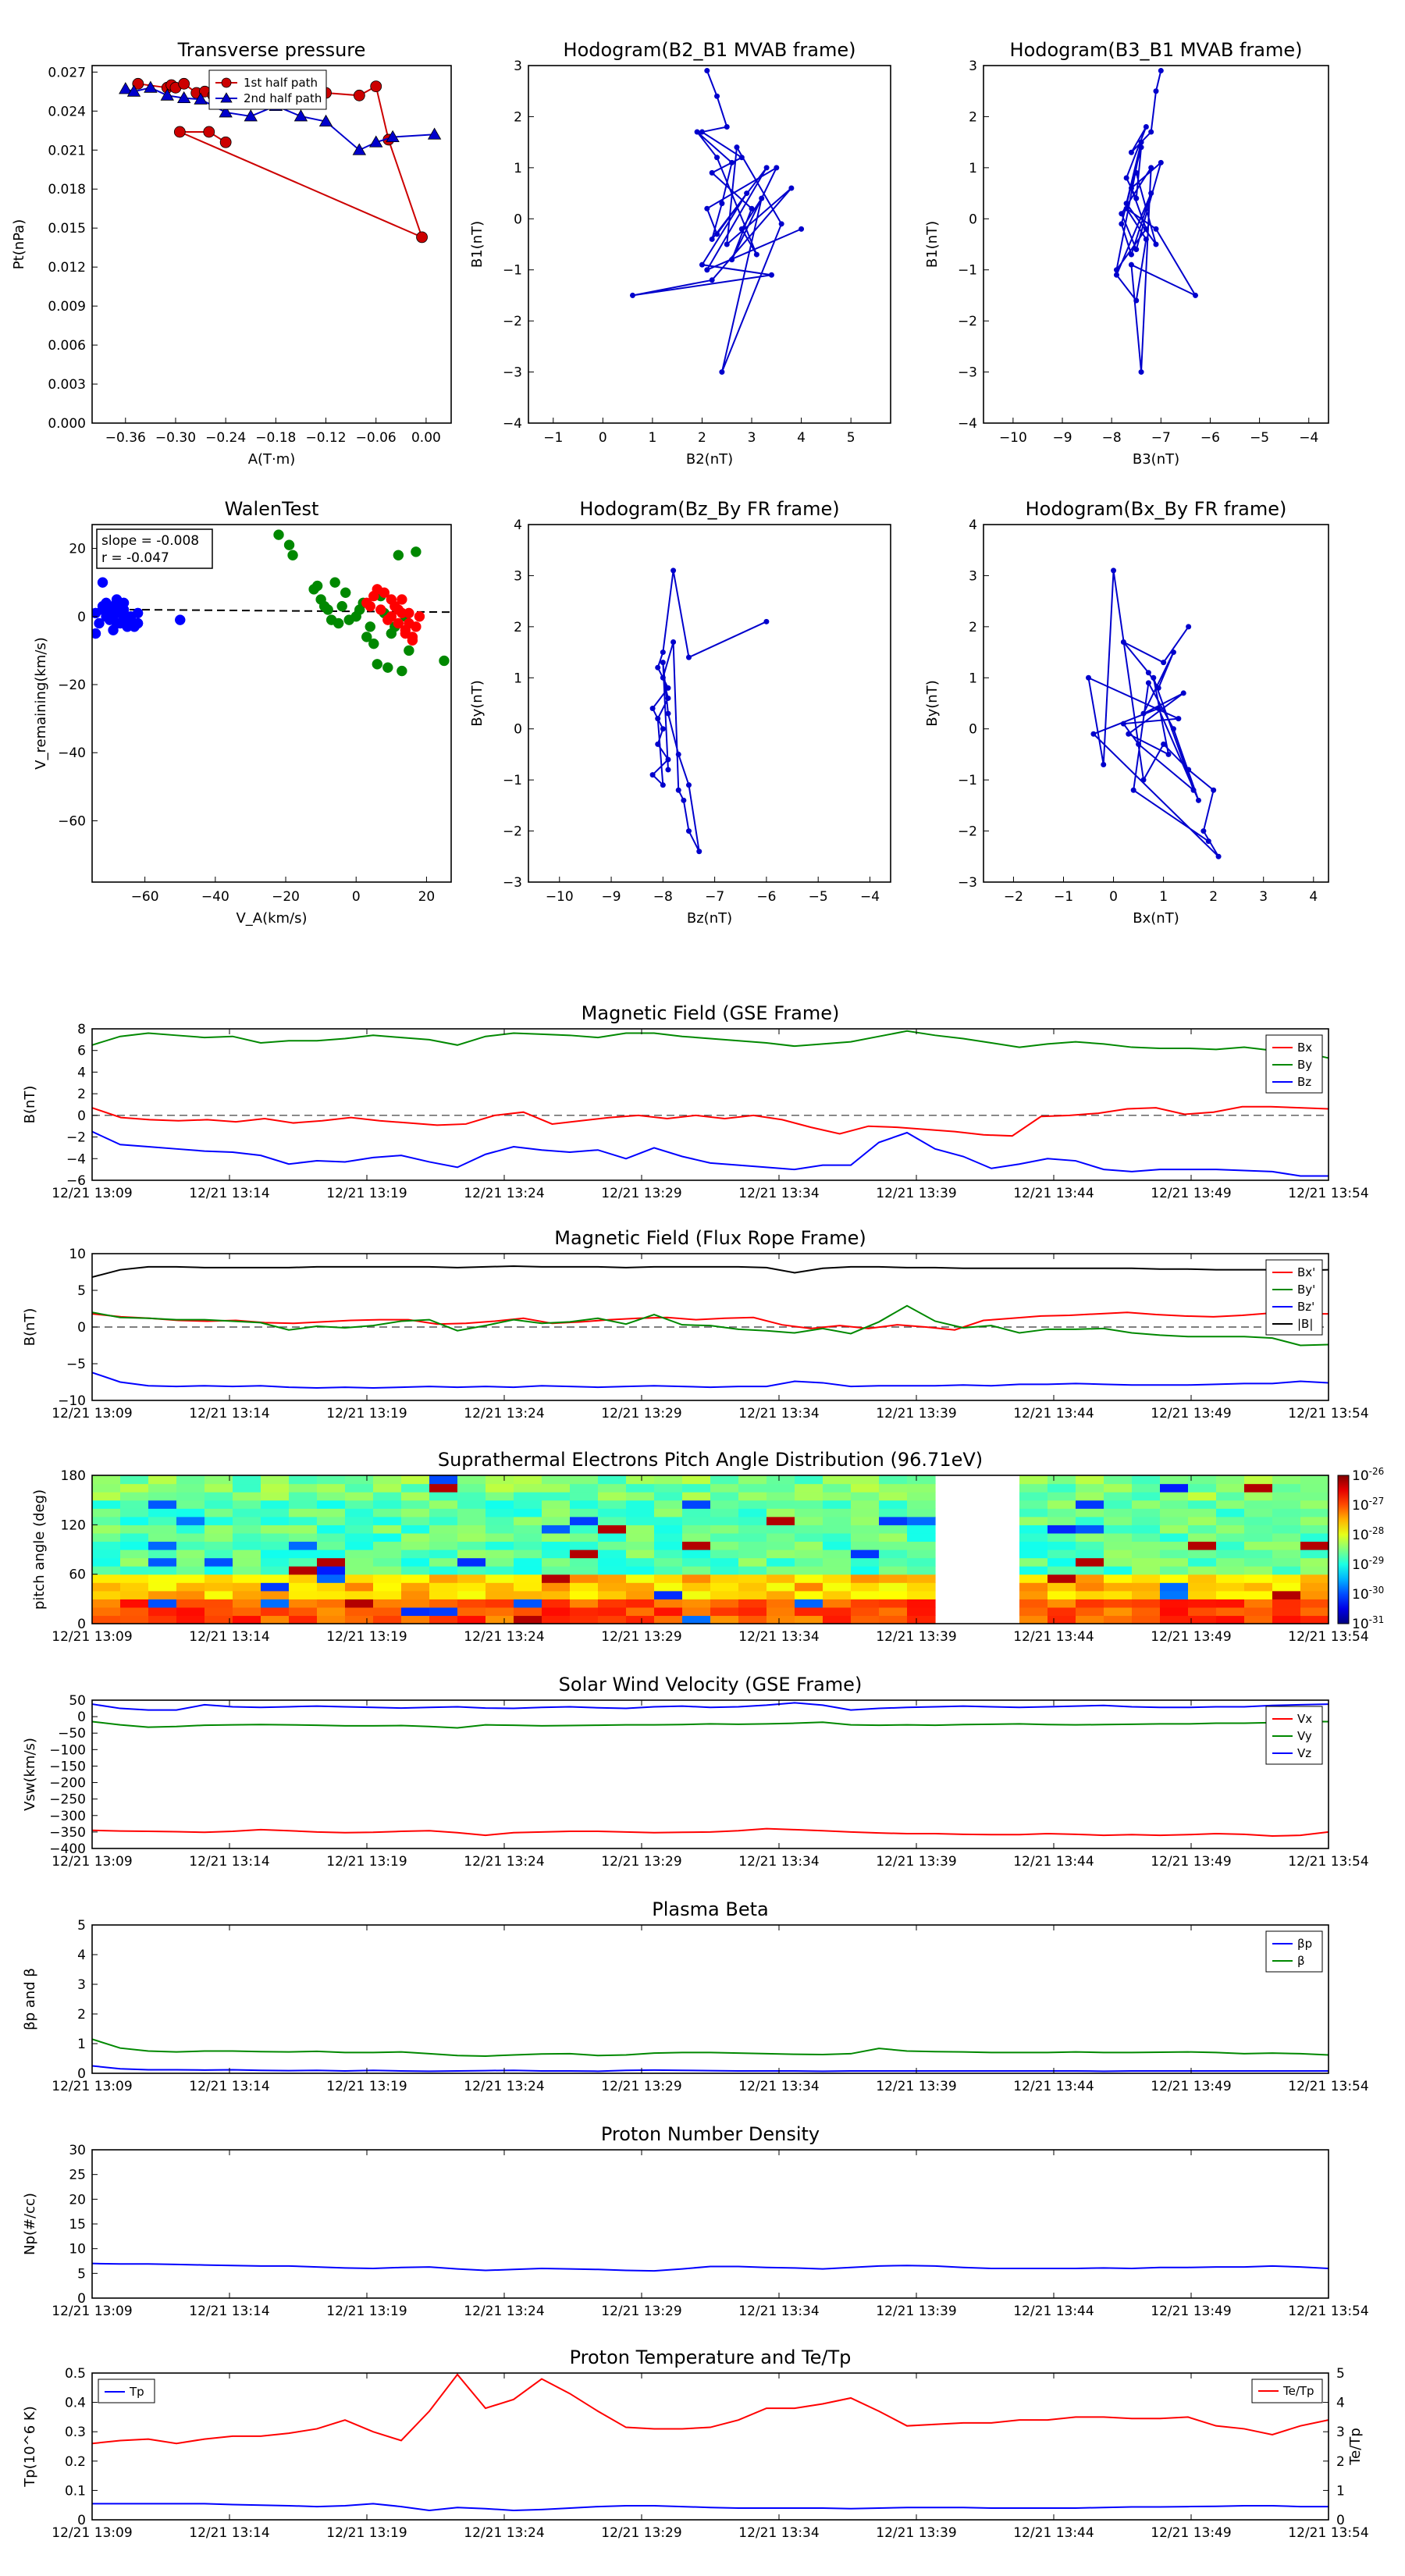 The width and height of the screenshot is (1405, 2576). Describe the element at coordinates (92, 2311) in the screenshot. I see `x-tick-label: 12/21 13:09` at that location.